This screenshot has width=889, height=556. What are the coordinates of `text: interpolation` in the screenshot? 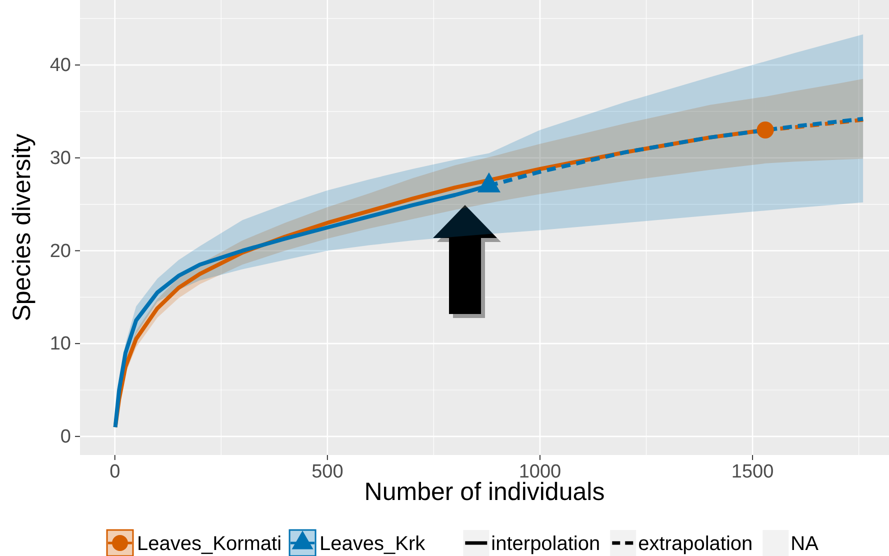 It's located at (545, 544).